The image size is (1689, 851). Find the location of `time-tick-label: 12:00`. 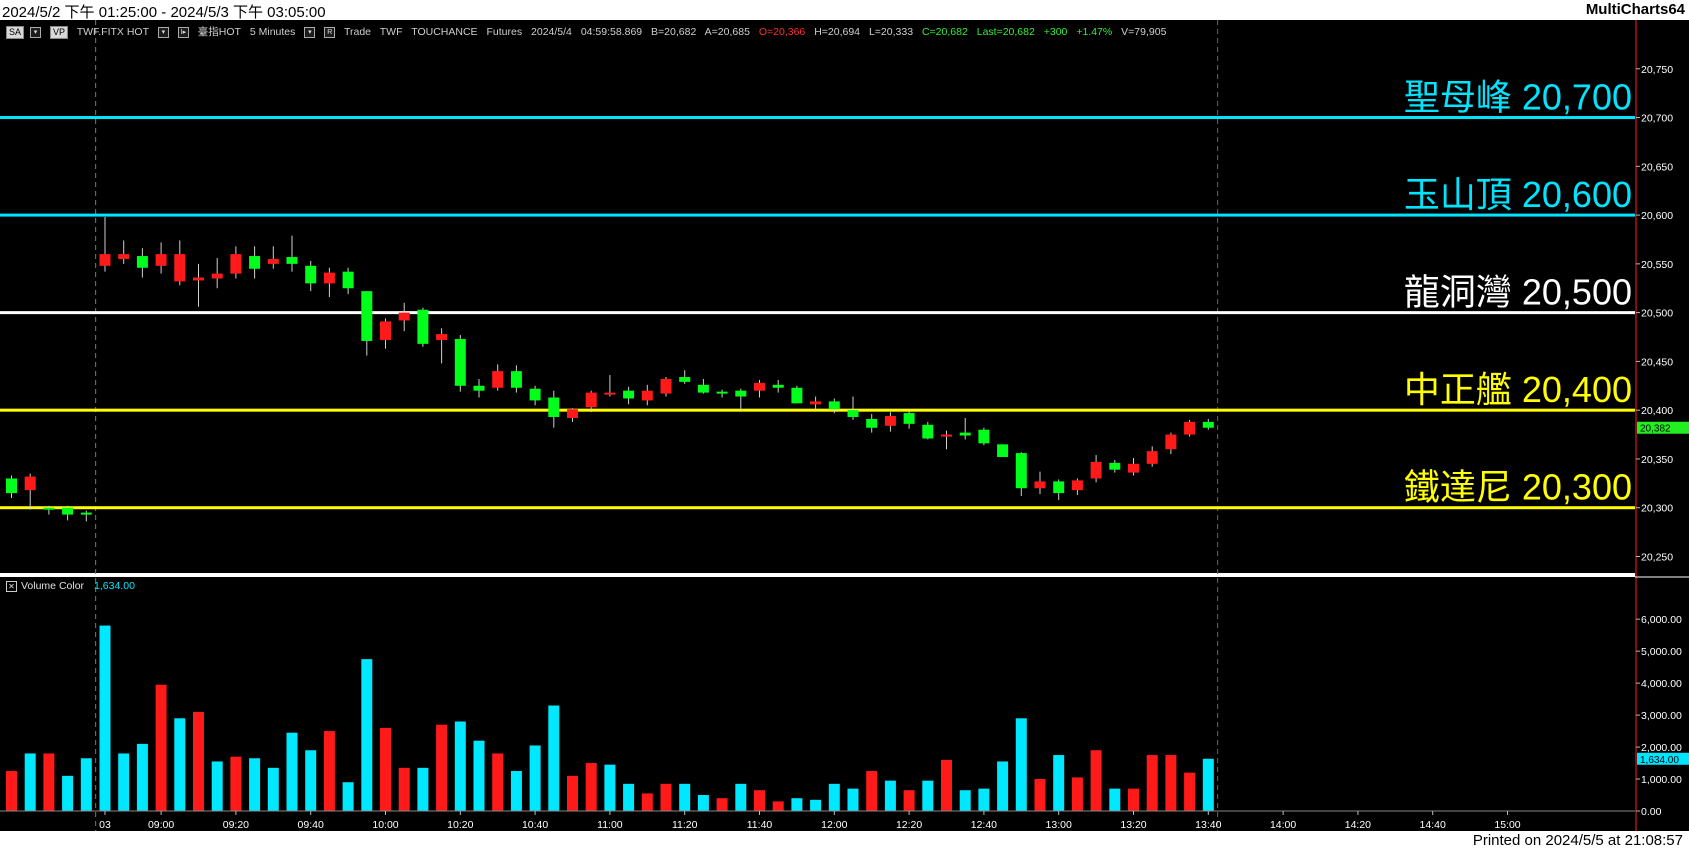

time-tick-label: 12:00 is located at coordinates (834, 825).